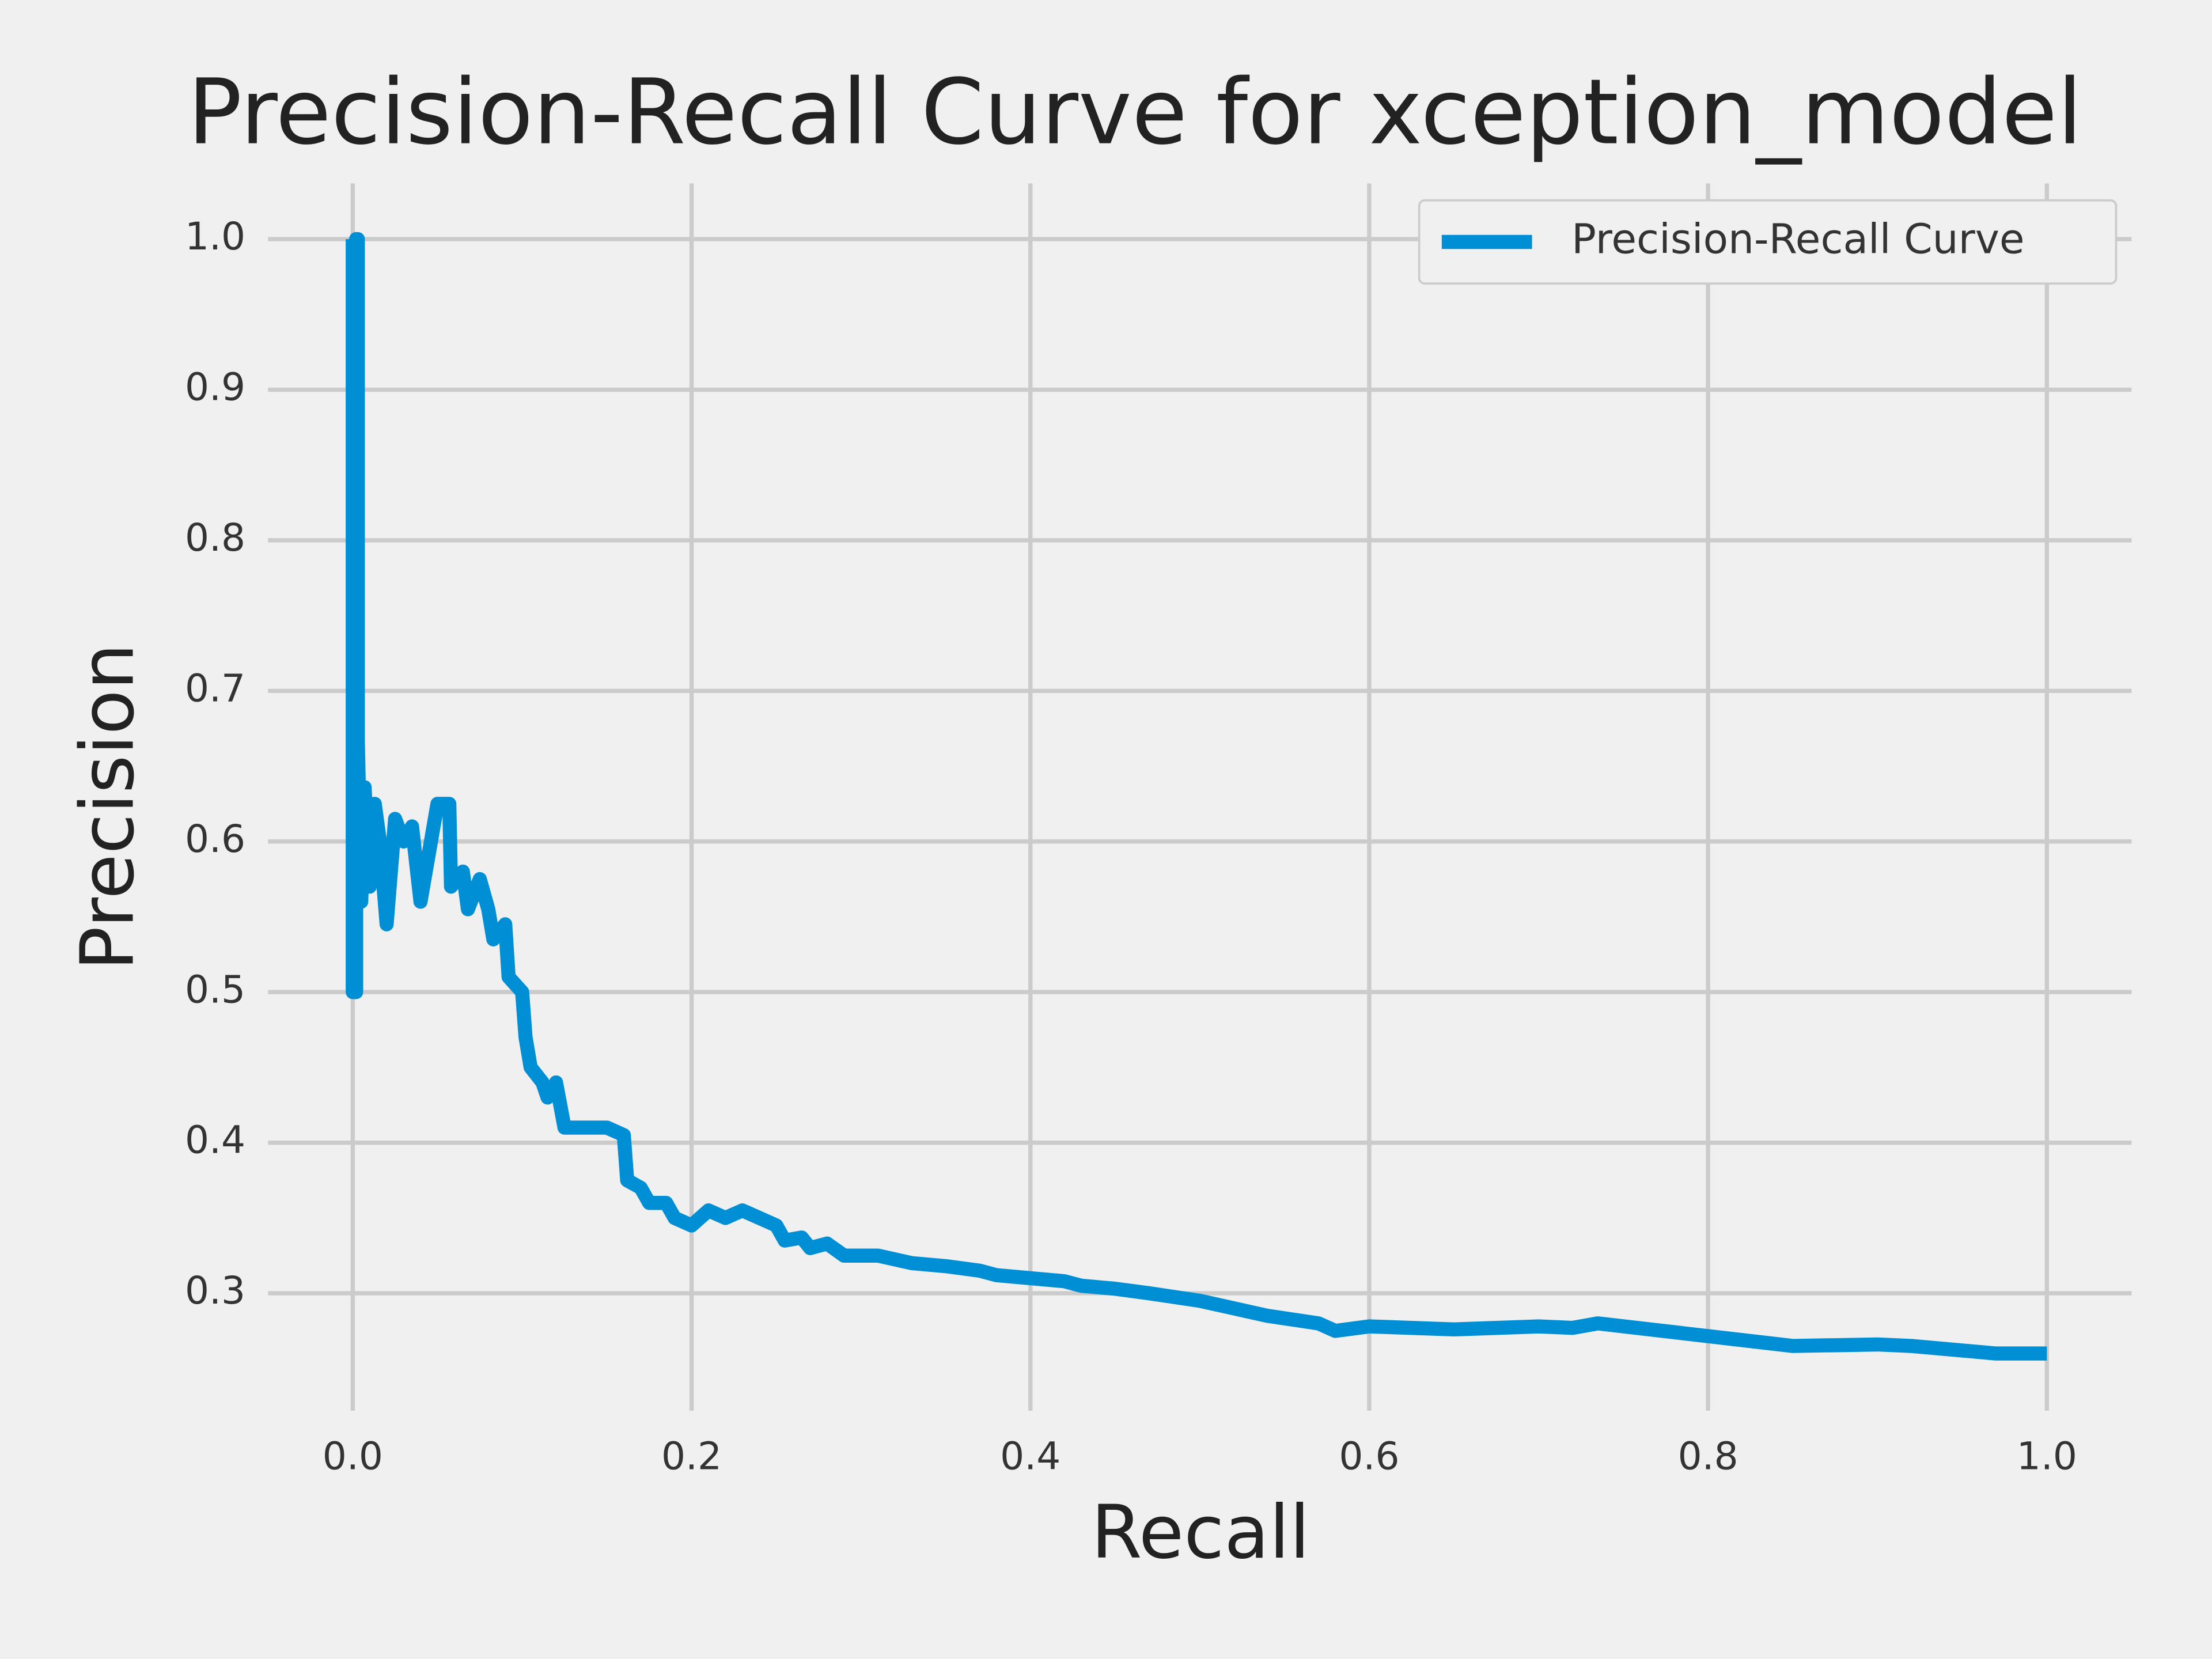 This screenshot has height=1659, width=2212. What do you see at coordinates (215, 236) in the screenshot?
I see `y-tick-label: 1.0` at bounding box center [215, 236].